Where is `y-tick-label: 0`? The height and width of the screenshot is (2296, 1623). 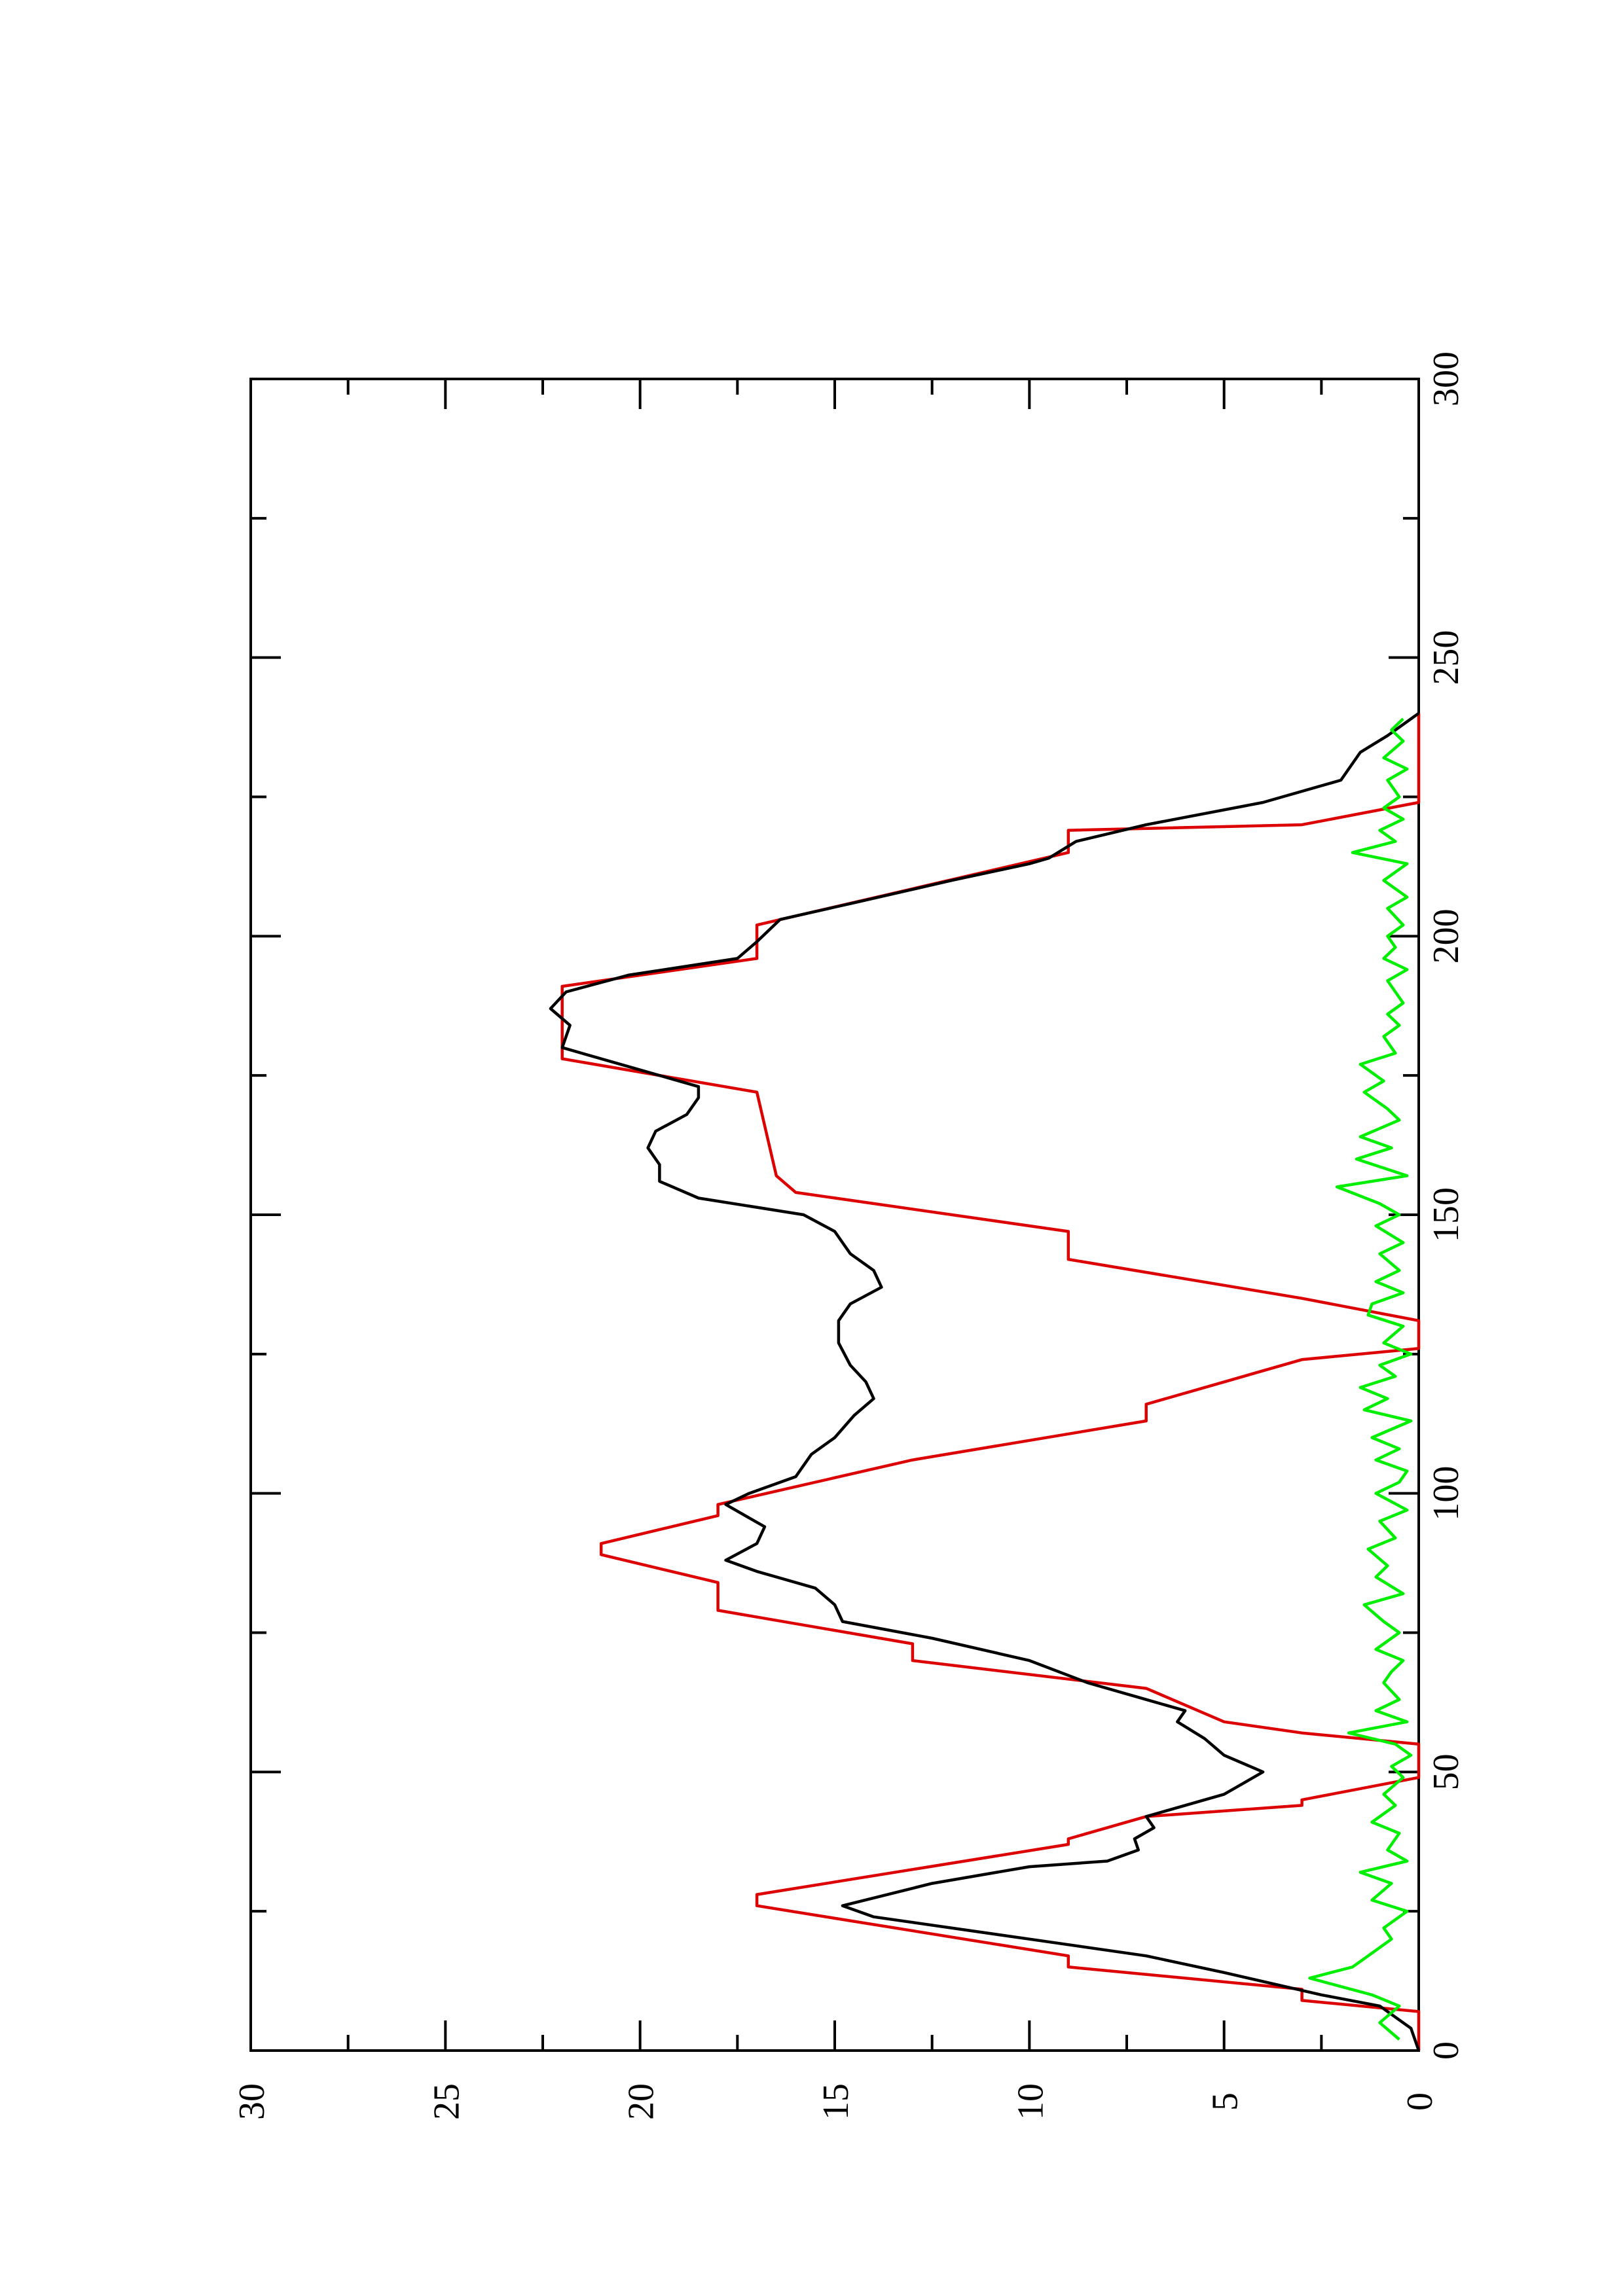
y-tick-label: 0 is located at coordinates (1420, 2101).